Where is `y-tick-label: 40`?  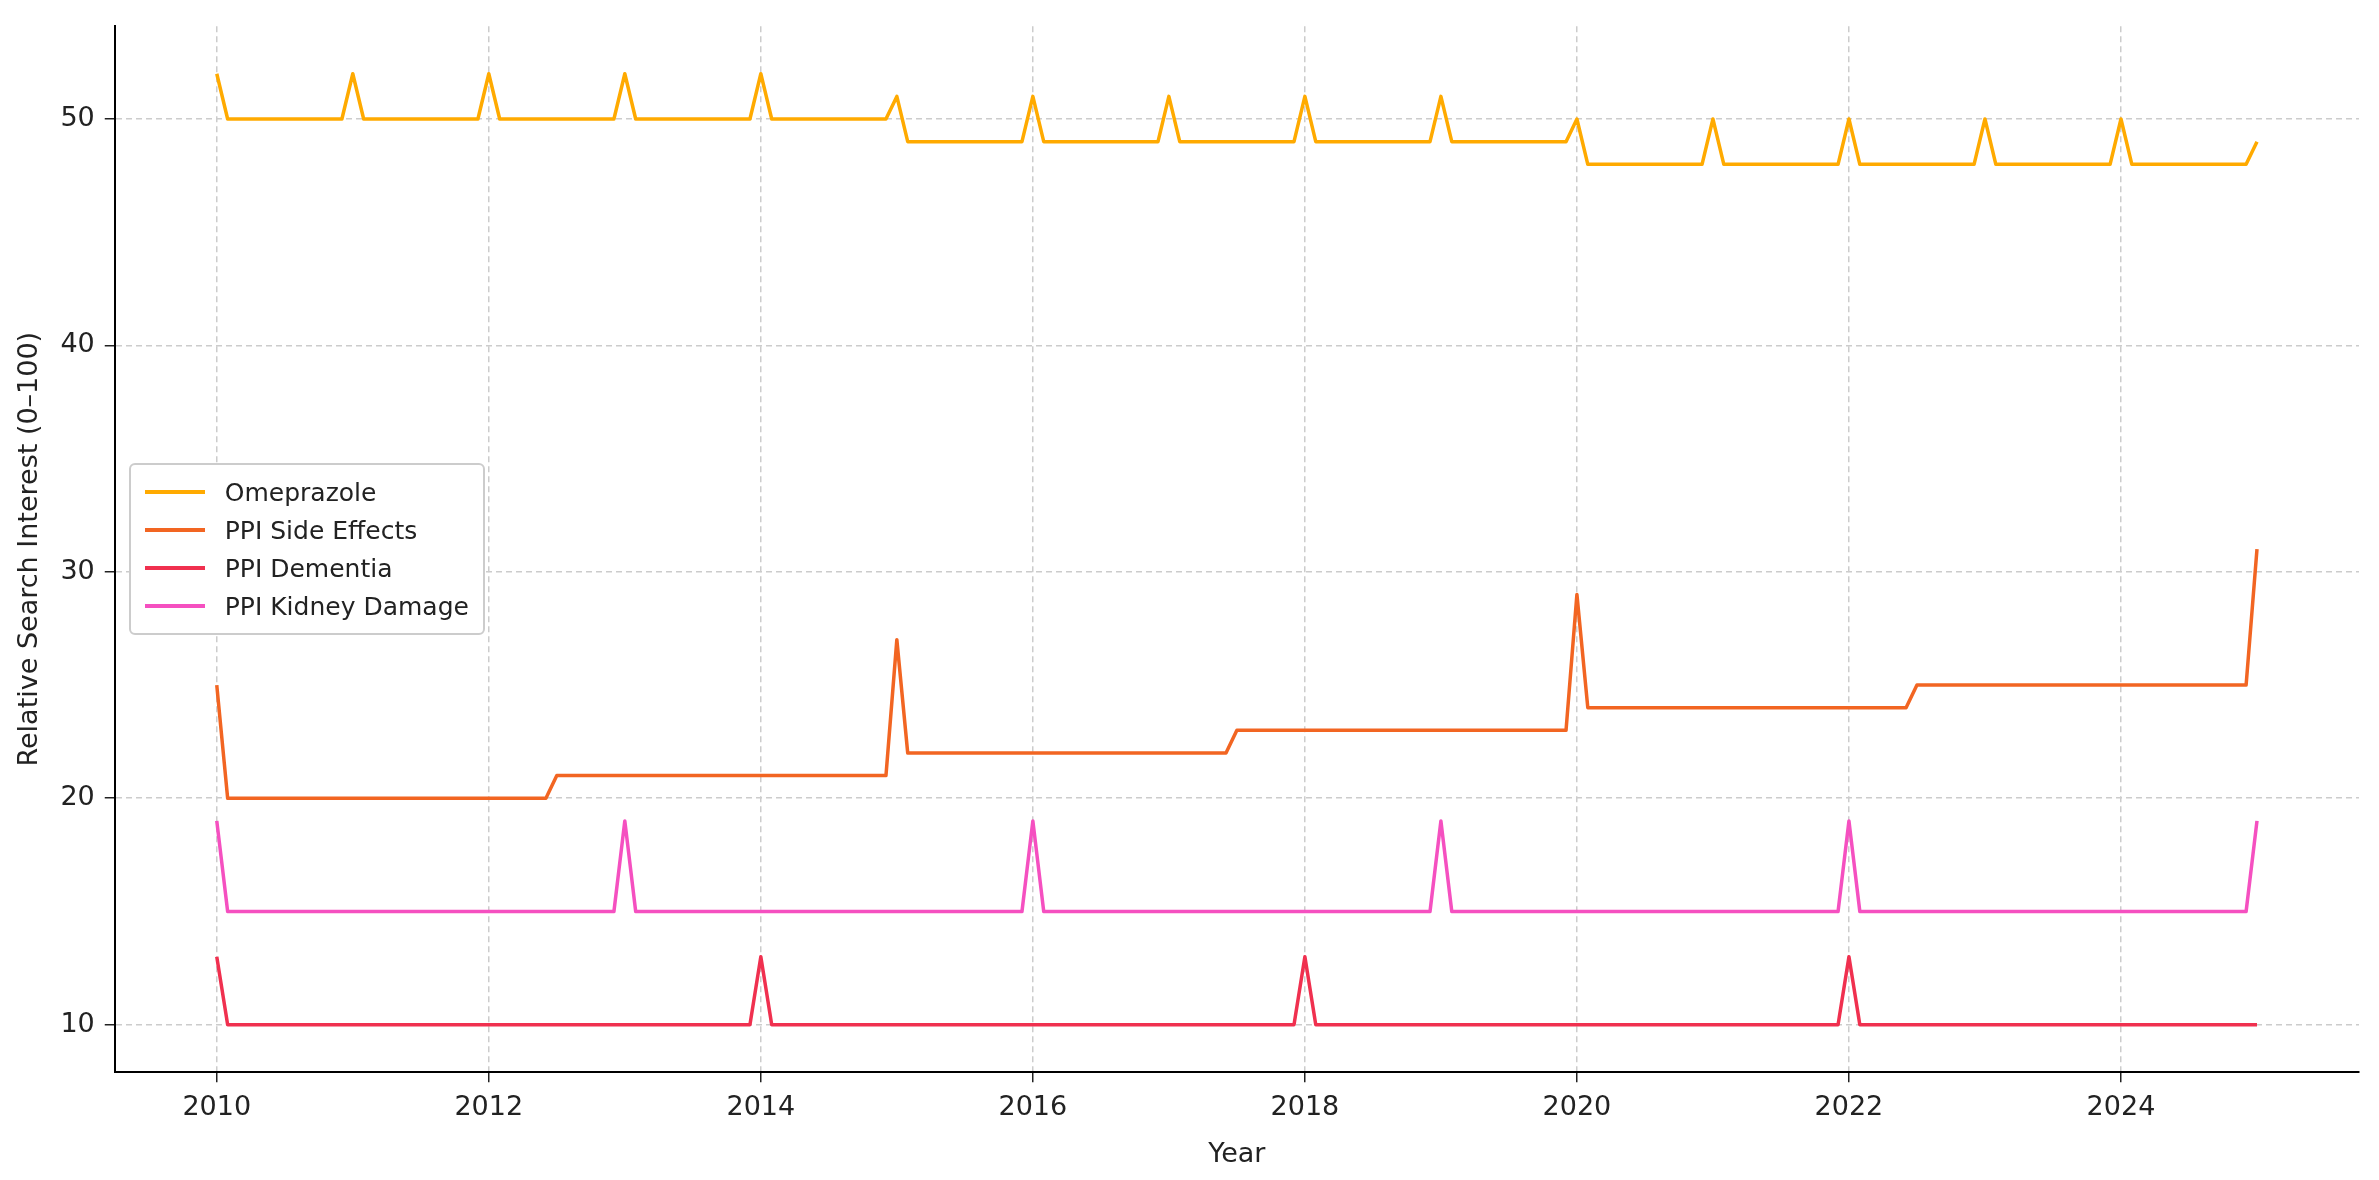 y-tick-label: 40 is located at coordinates (77, 343).